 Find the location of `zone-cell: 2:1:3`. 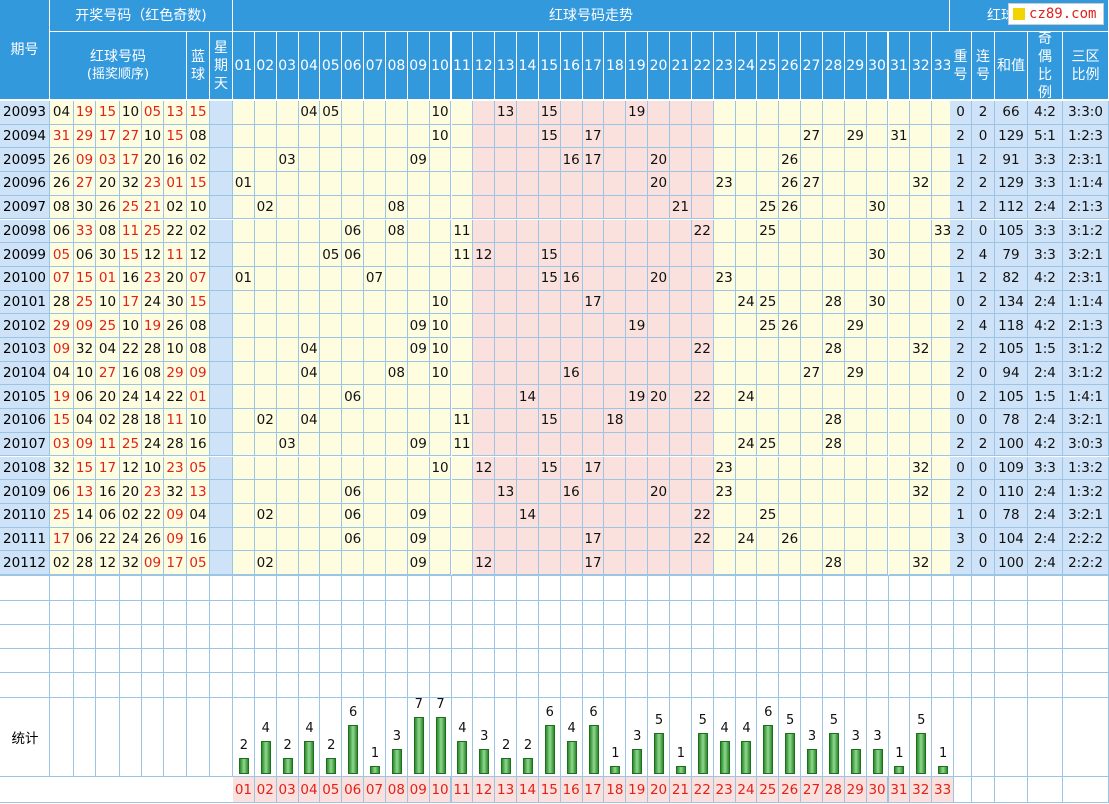

zone-cell: 2:1:3 is located at coordinates (1086, 207).